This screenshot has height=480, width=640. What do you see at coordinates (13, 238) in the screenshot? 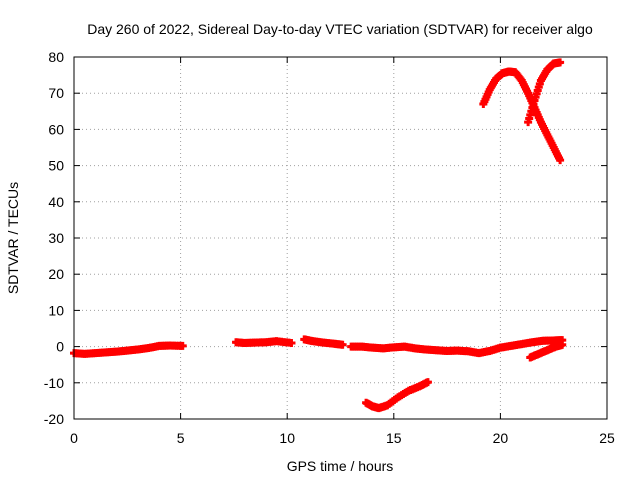
I see `y-axis-label: SDTVAR / TECUs` at bounding box center [13, 238].